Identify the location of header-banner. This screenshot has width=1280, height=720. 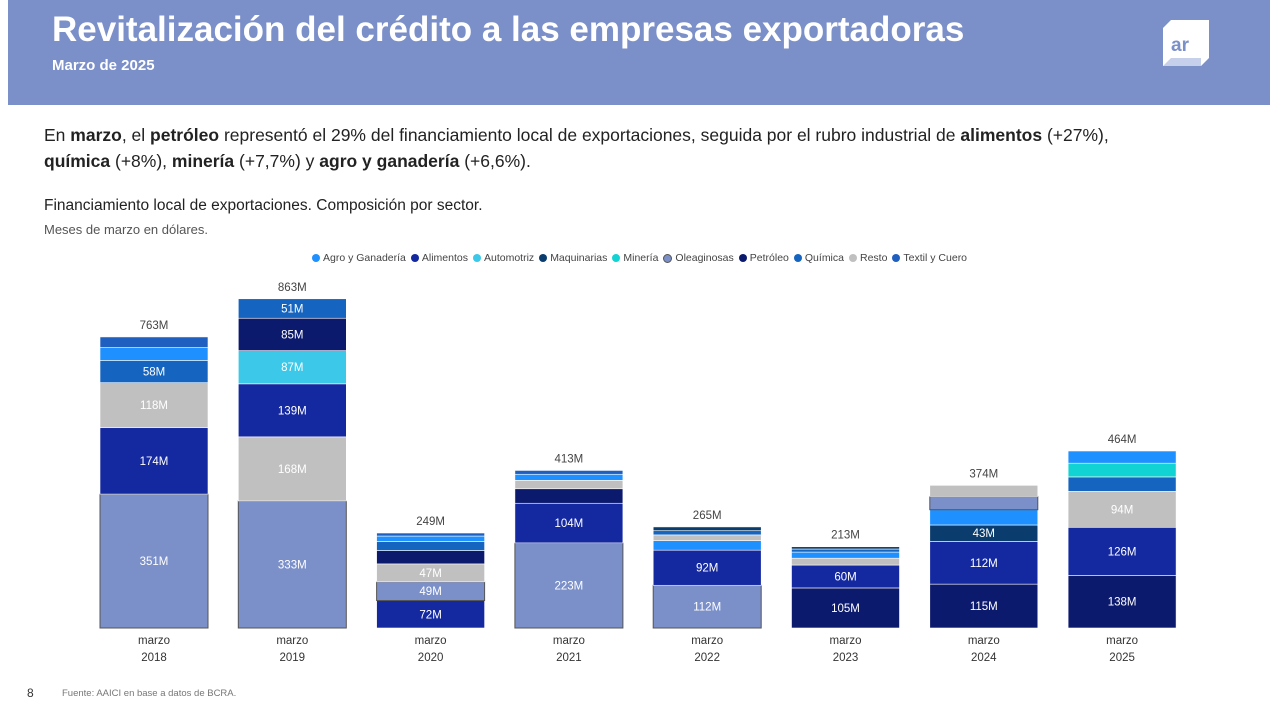
(639, 52).